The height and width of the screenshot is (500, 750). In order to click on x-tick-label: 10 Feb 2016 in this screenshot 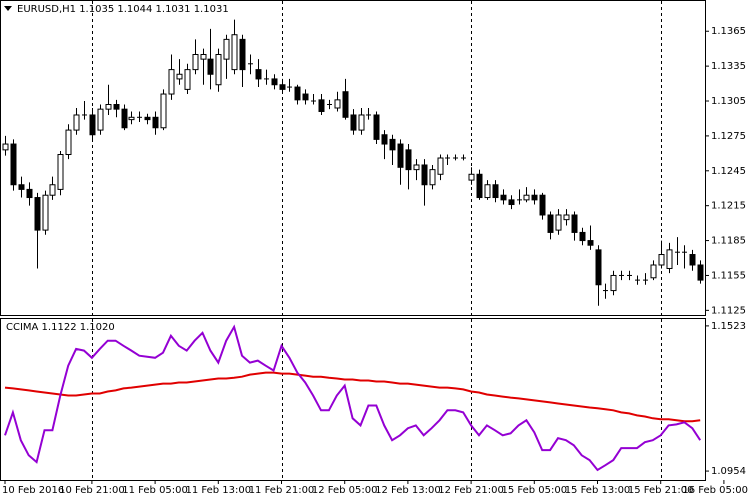, I will do `click(33, 490)`.